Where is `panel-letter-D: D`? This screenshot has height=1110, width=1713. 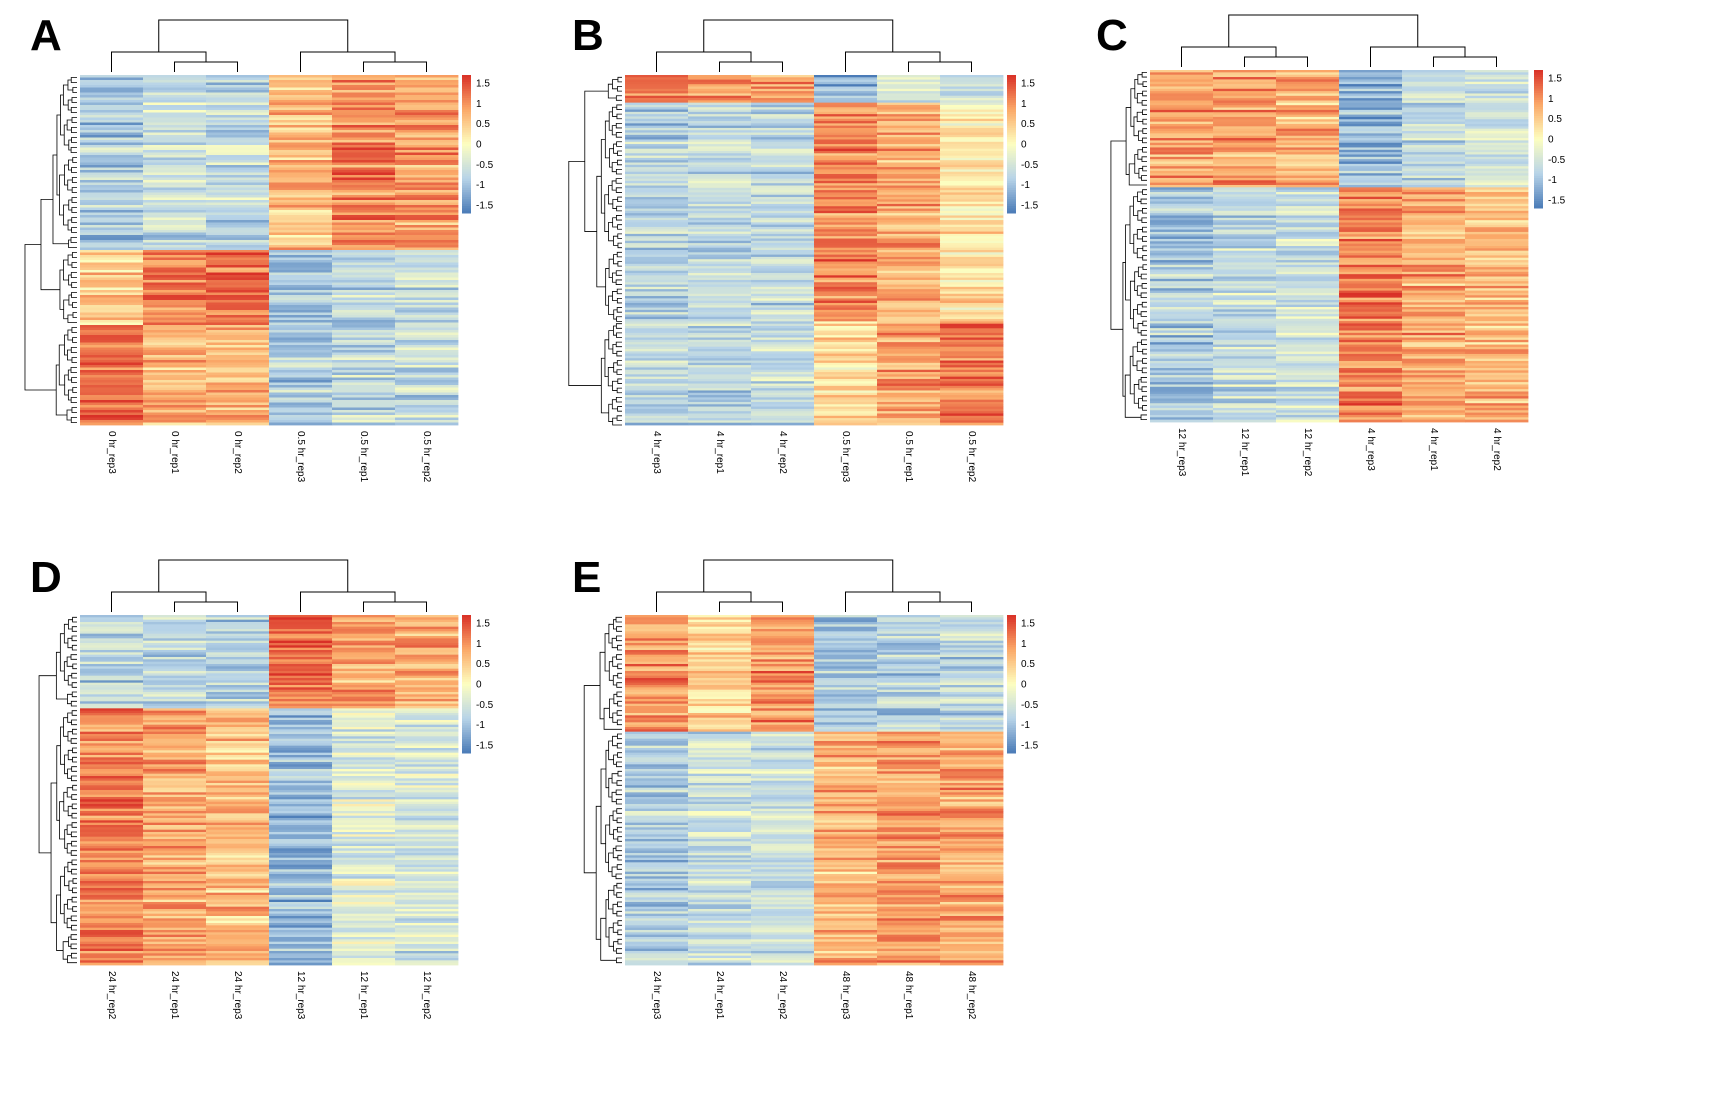
panel-letter-D: D is located at coordinates (46, 577).